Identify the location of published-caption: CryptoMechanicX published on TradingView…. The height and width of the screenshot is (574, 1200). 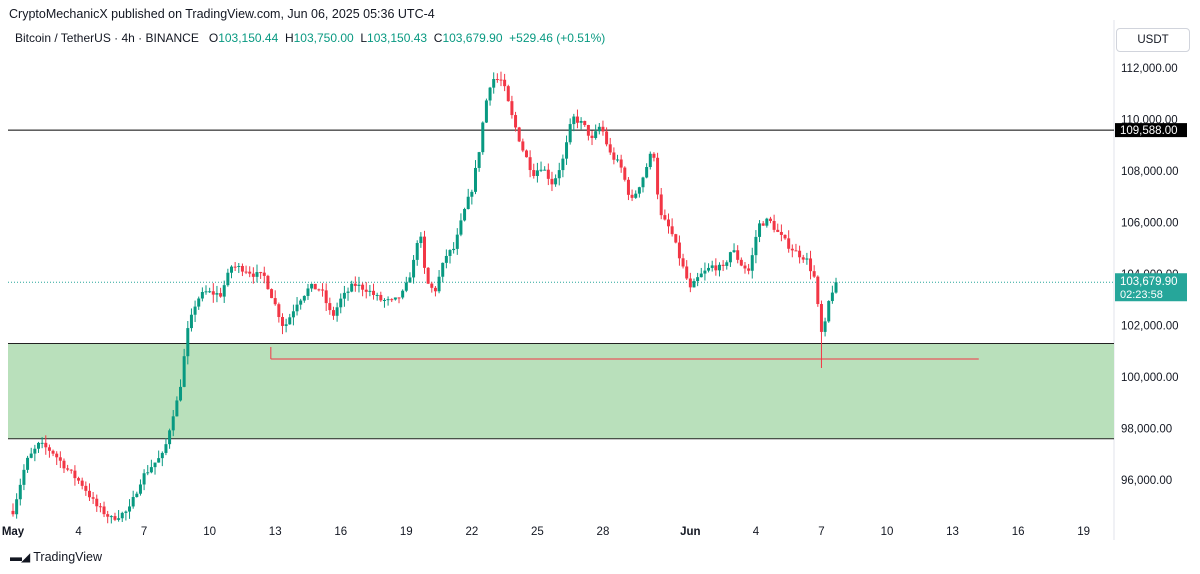
(222, 14).